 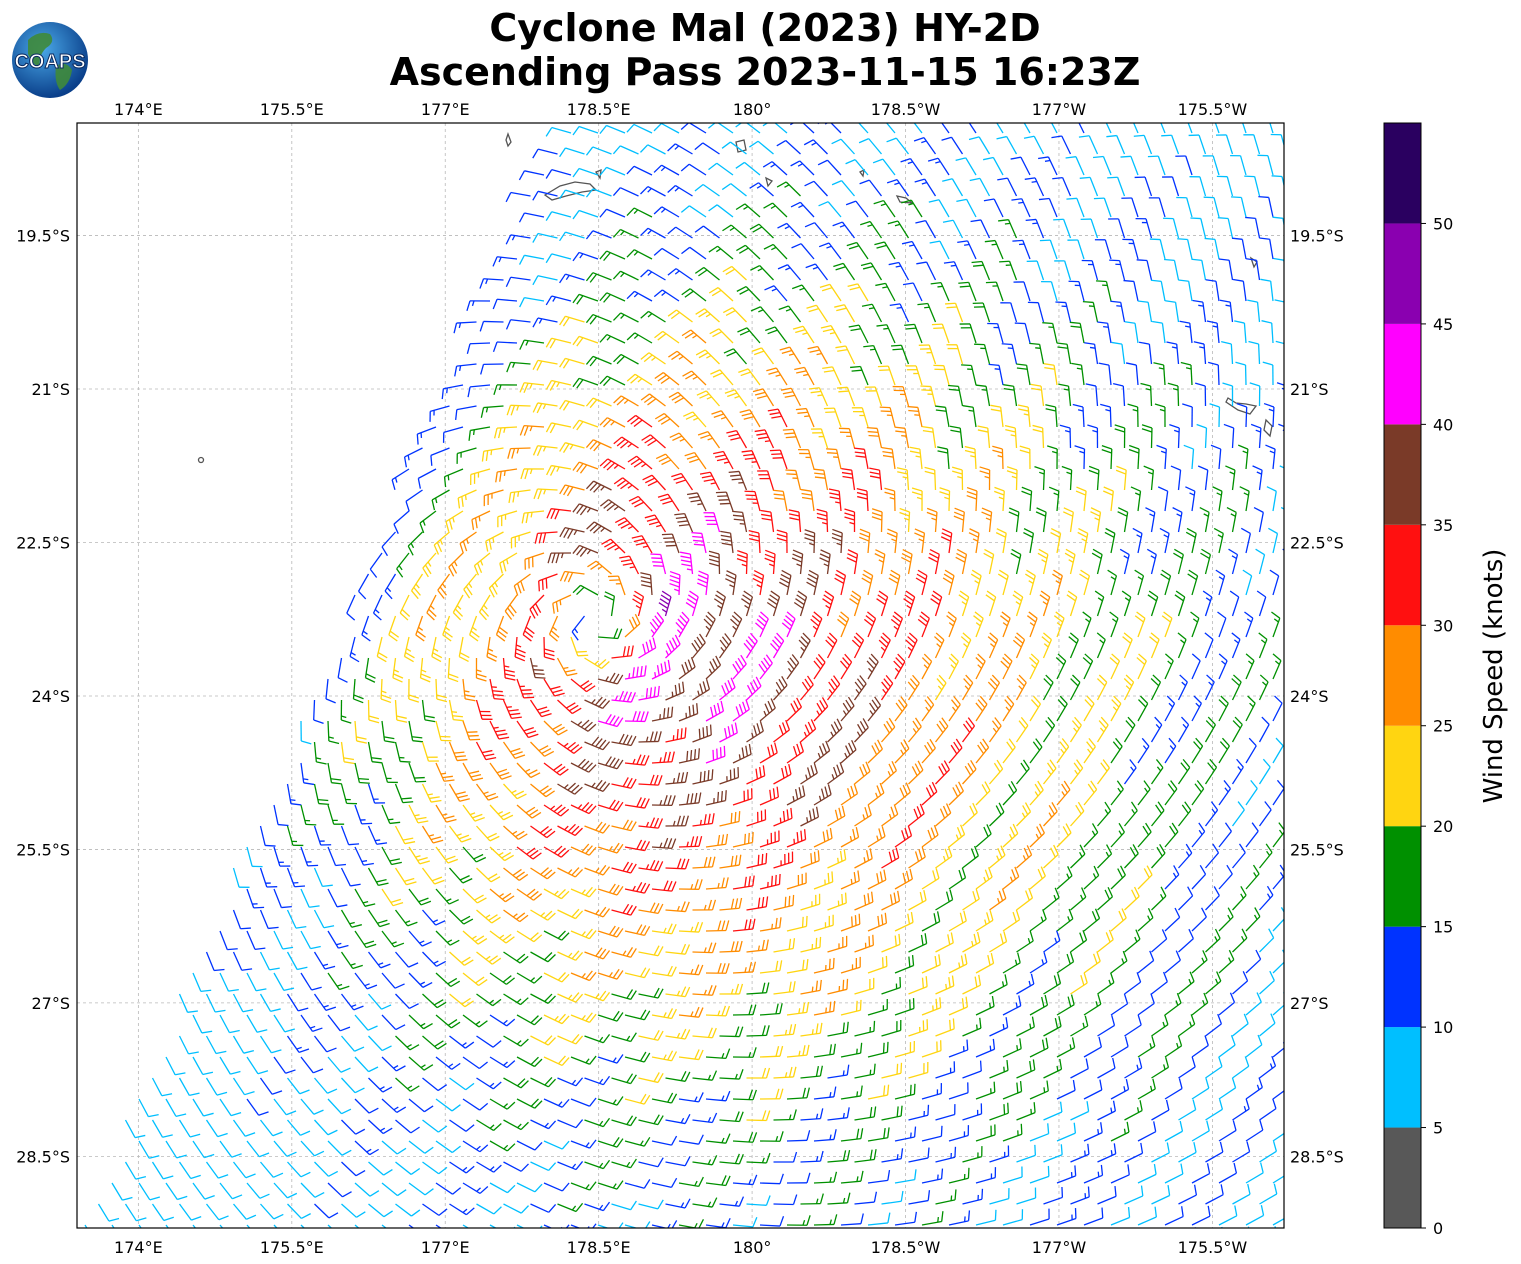 What do you see at coordinates (1317, 542) in the screenshot?
I see `lat-tick-label-right: 22.5°S` at bounding box center [1317, 542].